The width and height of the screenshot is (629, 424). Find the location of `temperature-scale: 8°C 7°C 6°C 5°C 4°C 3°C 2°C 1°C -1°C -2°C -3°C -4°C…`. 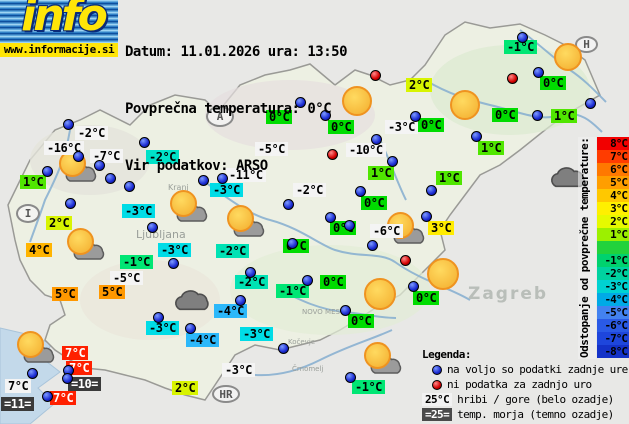

temperature-scale: 8°C 7°C 6°C 5°C 4°C 3°C 2°C 1°C -1°C -2°C -3°C -4°C… is located at coordinates (613, 247).